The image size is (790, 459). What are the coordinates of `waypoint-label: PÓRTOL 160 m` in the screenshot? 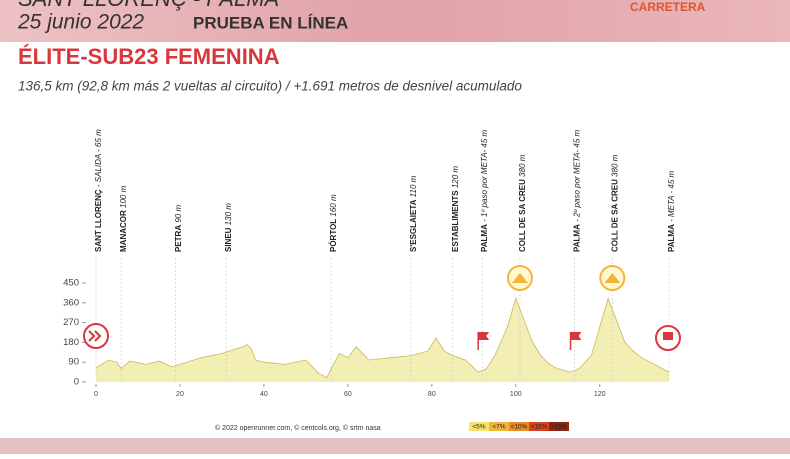 It's located at (333, 223).